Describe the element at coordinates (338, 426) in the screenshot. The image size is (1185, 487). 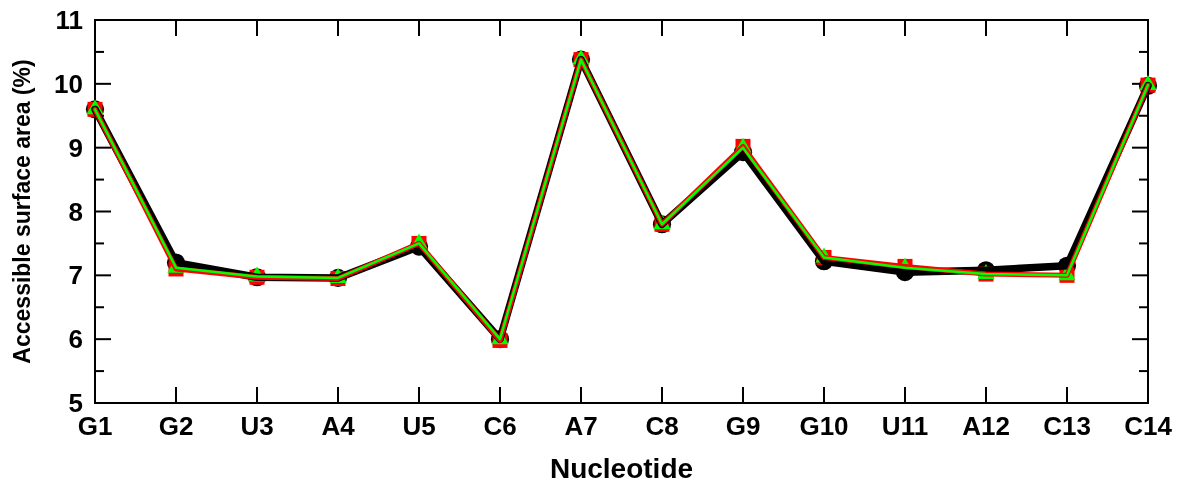
I see `x-tick-label: A4` at that location.